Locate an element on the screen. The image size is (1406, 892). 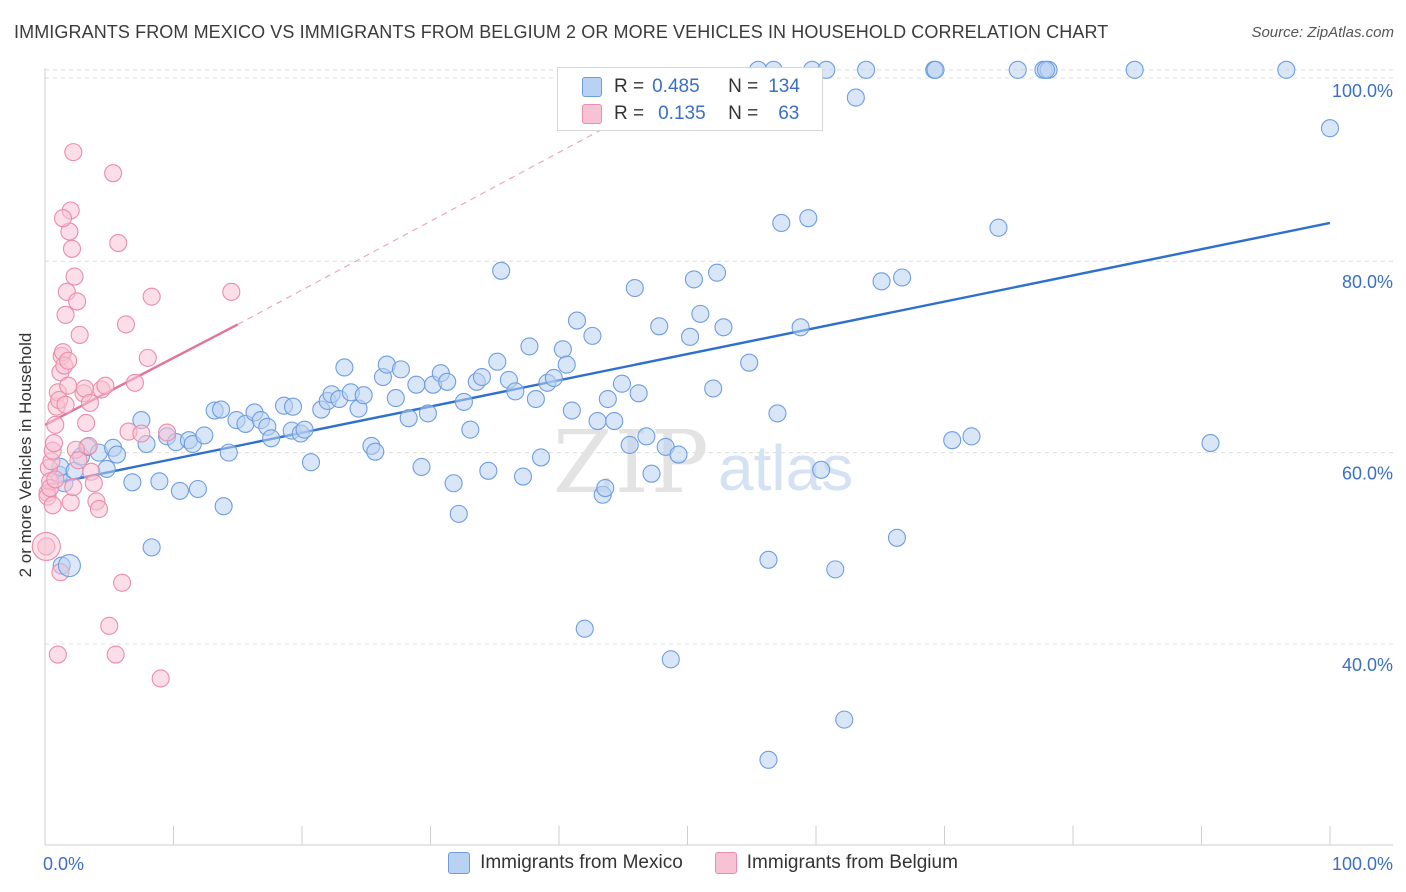
x-tick-label-right: 100.0% is located at coordinates (1362, 864).